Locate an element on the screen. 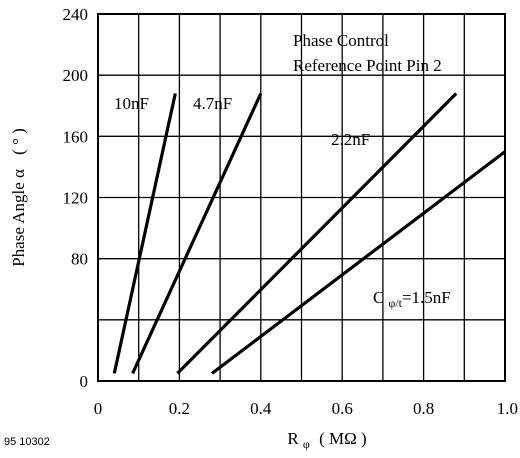  y-tick-label-80: 80 is located at coordinates (79, 259).